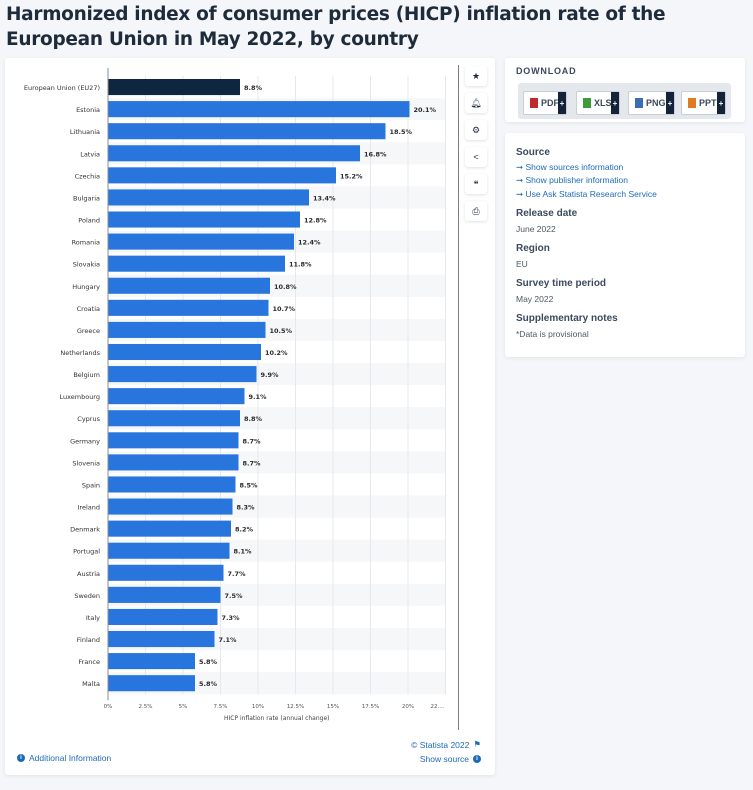 The image size is (753, 790). I want to click on data-label: 20.1%, so click(425, 110).